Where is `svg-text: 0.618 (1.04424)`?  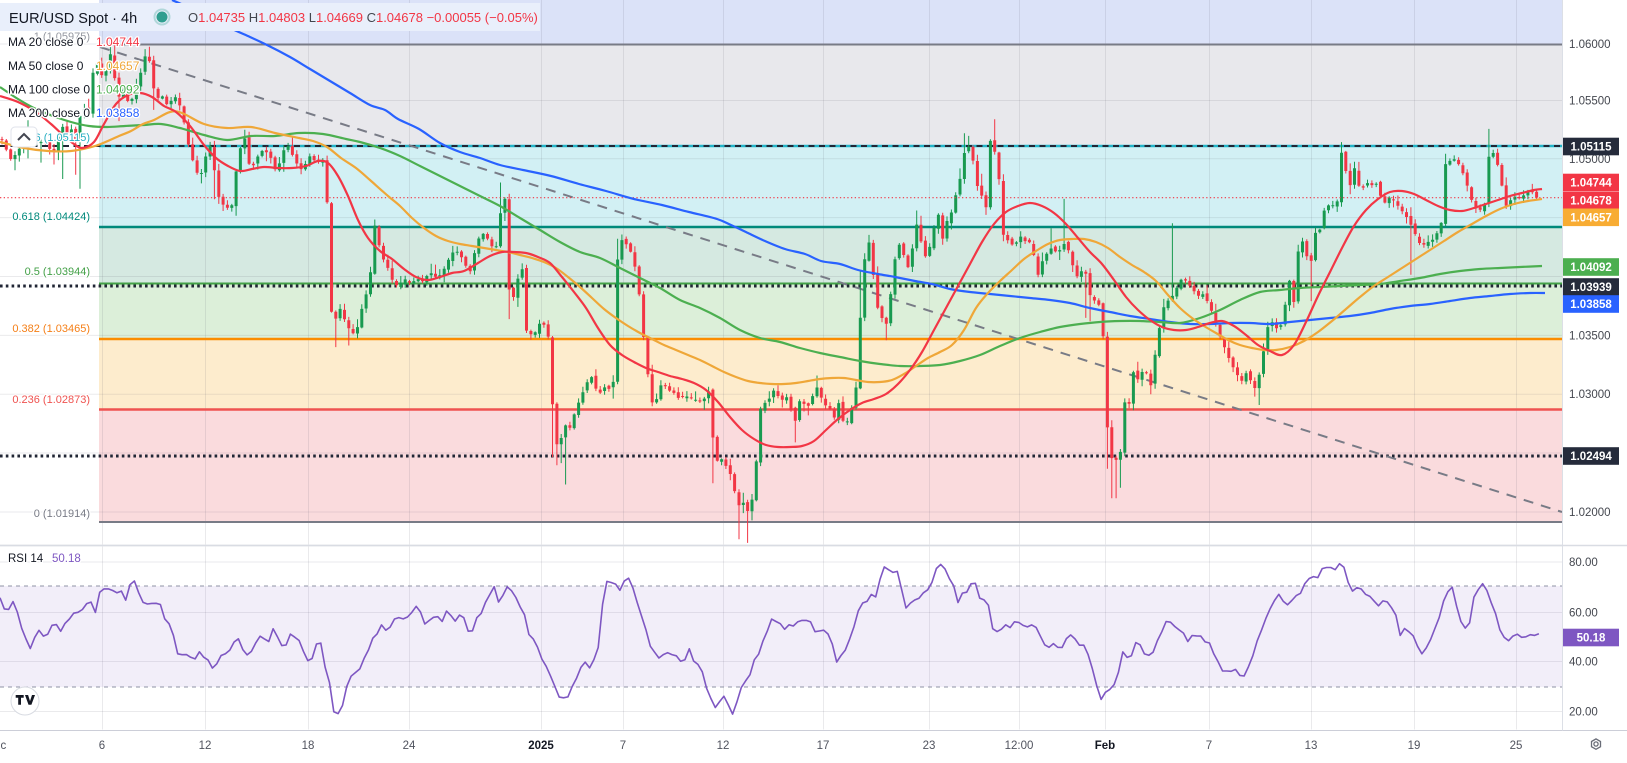 svg-text: 0.618 (1.04424) is located at coordinates (51, 217).